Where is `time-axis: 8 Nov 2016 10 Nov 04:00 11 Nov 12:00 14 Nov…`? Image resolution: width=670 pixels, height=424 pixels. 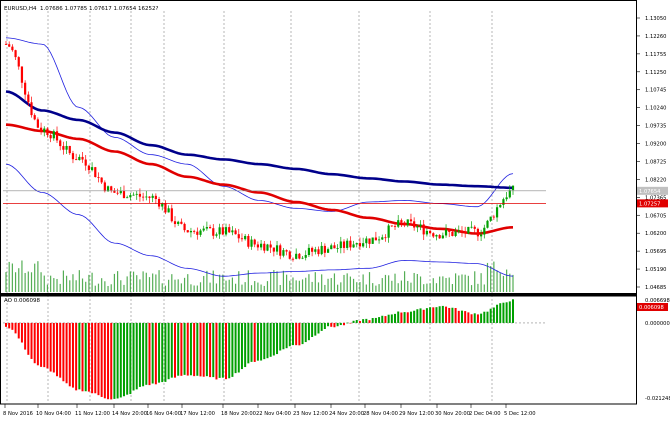
time-axis: 8 Nov 2016 10 Nov 04:00 11 Nov 12:00 14 Nov… is located at coordinates (269, 410).